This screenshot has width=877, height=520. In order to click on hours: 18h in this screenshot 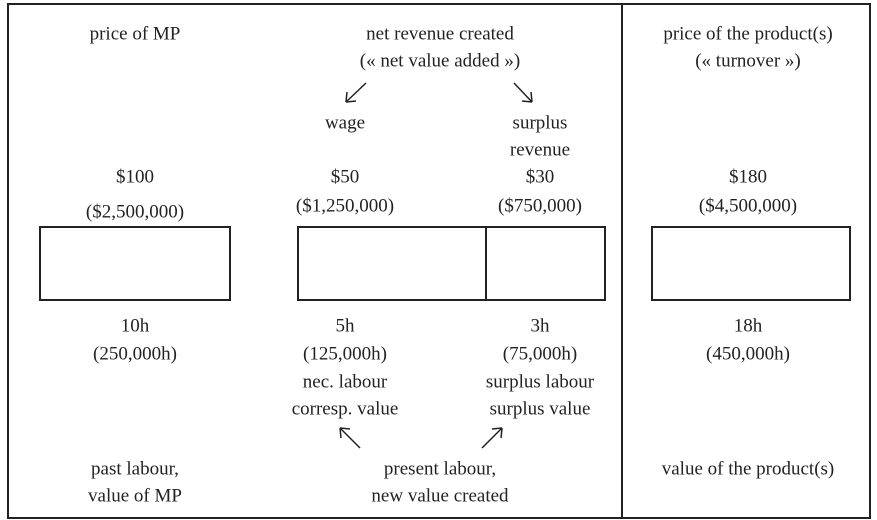, I will do `click(748, 325)`.